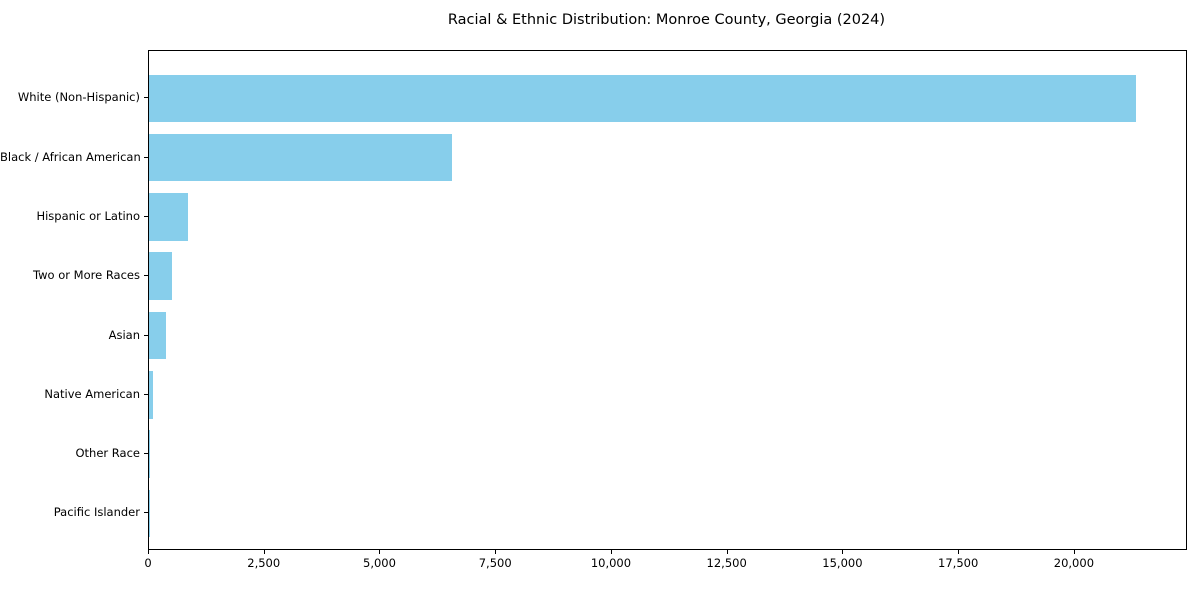 The image size is (1200, 600). I want to click on x-tick-label: 10,000, so click(611, 563).